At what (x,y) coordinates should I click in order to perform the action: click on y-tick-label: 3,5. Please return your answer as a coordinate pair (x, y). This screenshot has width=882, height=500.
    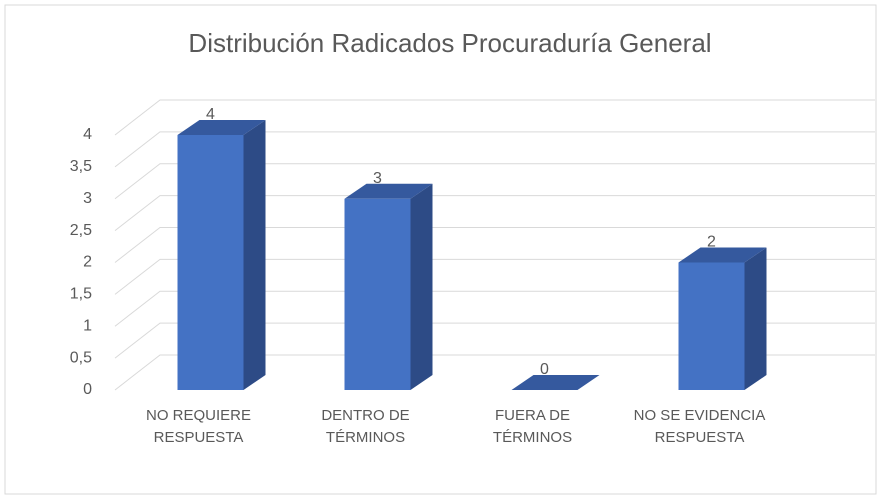
    Looking at the image, I should click on (81, 166).